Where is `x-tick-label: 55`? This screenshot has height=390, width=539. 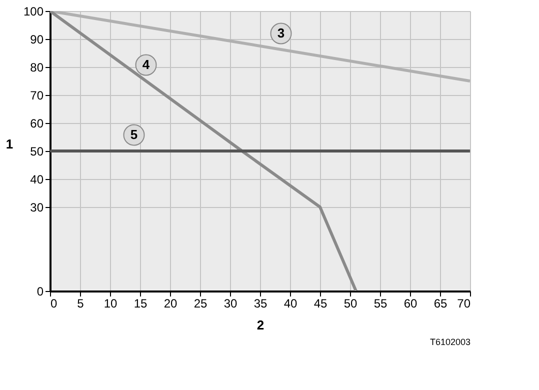
x-tick-label: 55 is located at coordinates (381, 303).